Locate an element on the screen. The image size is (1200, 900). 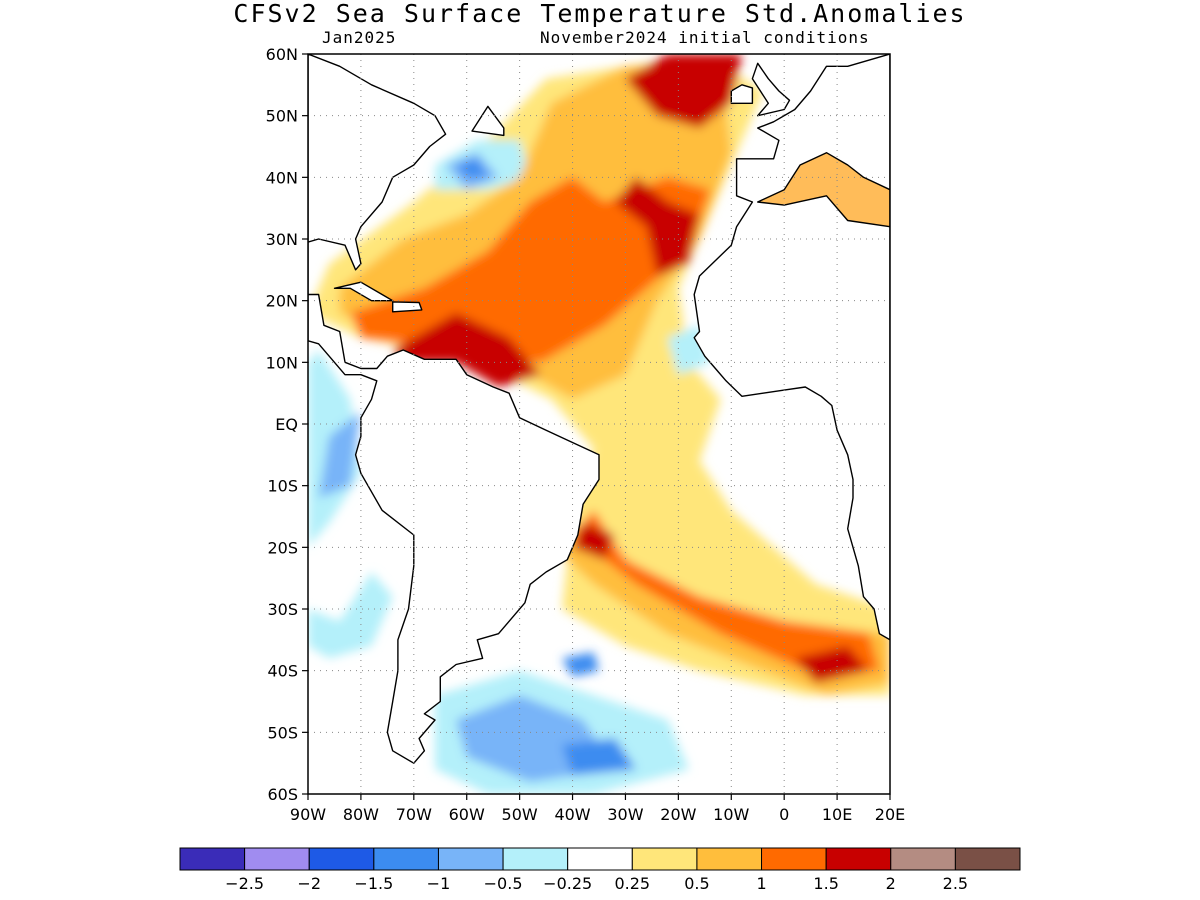
colorbar-label: 1 is located at coordinates (761, 883).